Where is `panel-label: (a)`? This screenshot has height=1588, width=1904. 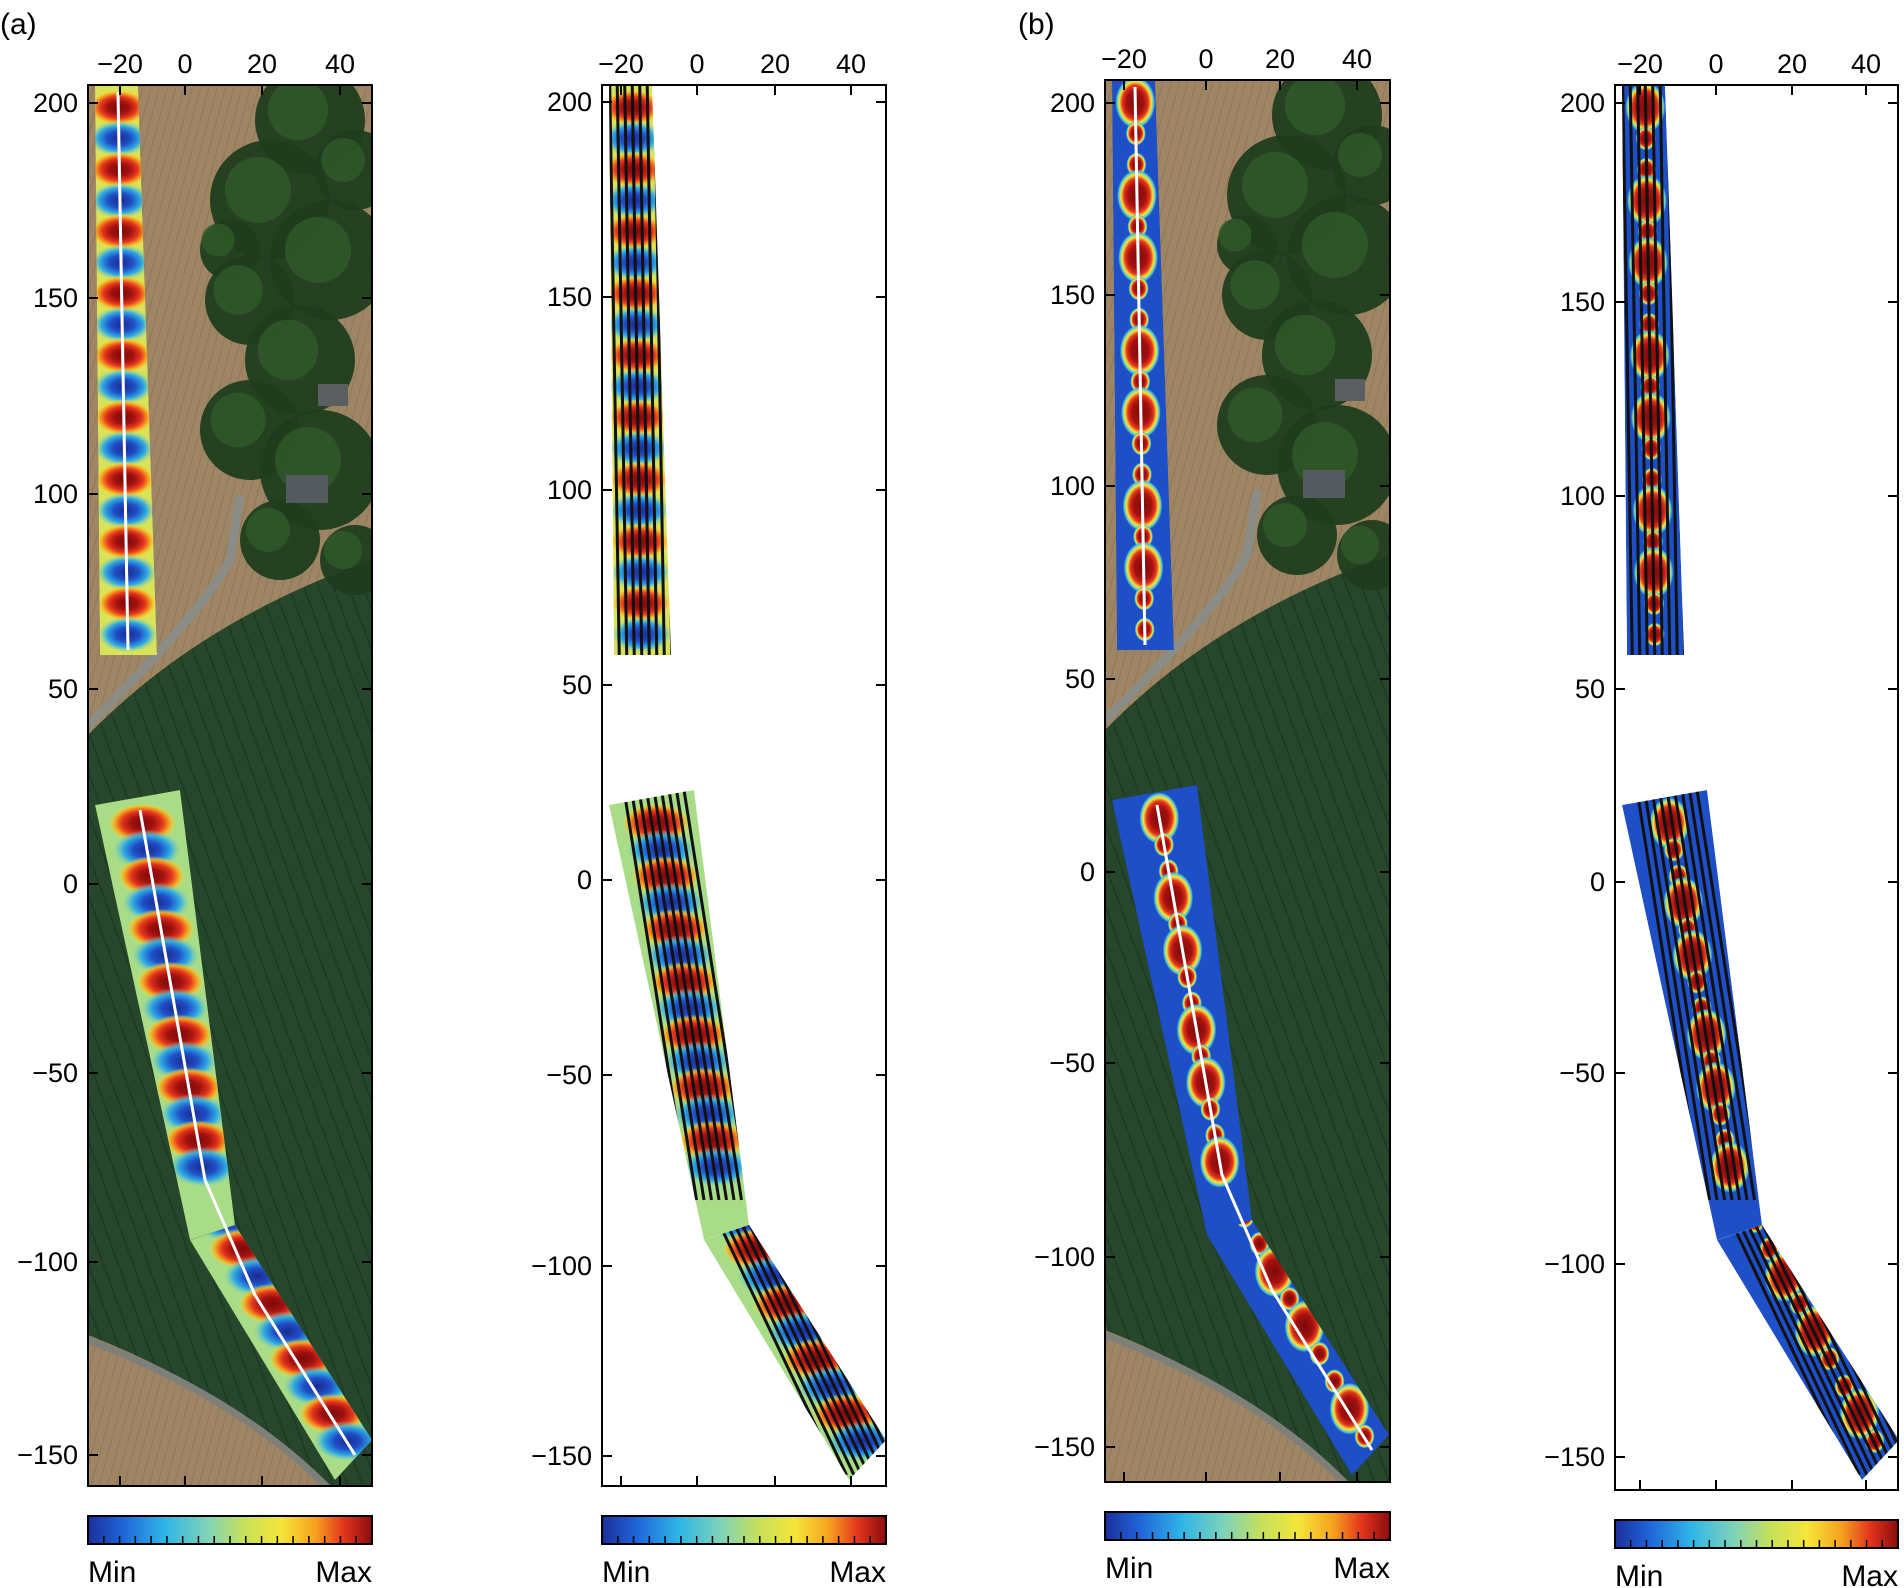 panel-label: (a) is located at coordinates (18, 24).